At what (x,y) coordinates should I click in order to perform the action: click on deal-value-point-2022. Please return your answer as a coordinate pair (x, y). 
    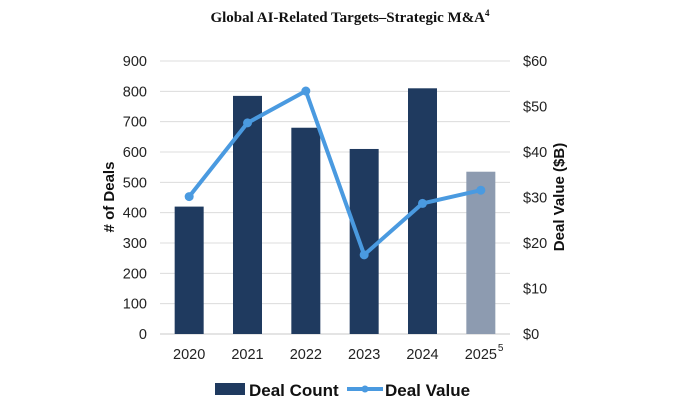
    Looking at the image, I should click on (306, 91).